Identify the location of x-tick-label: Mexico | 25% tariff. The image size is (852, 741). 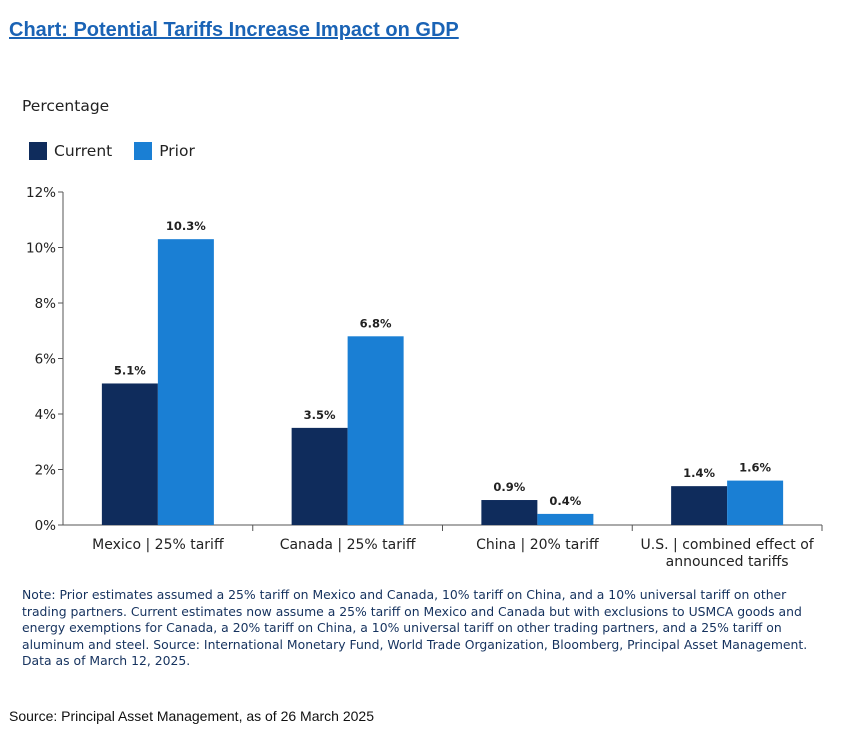
(158, 545).